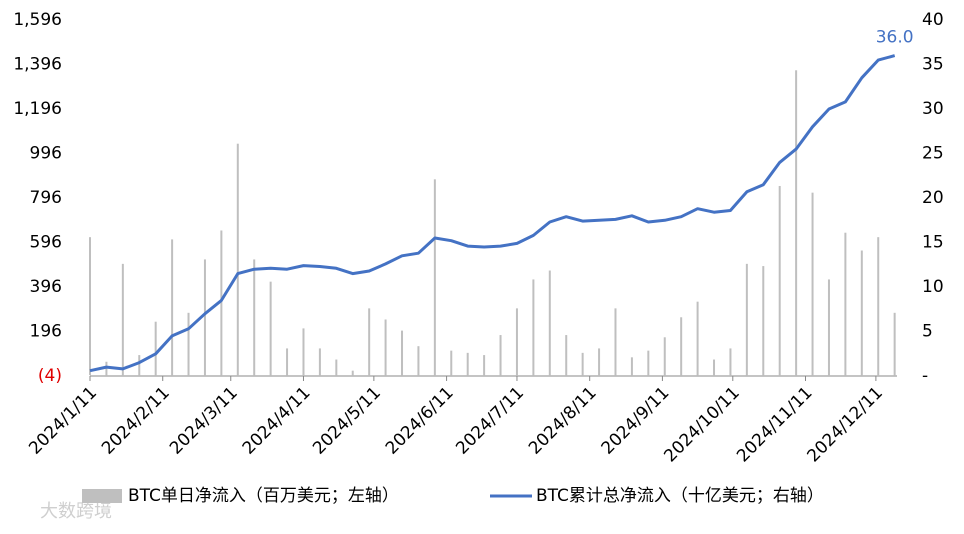 This screenshot has width=964, height=534. What do you see at coordinates (933, 198) in the screenshot?
I see `y2-tick-label: 20` at bounding box center [933, 198].